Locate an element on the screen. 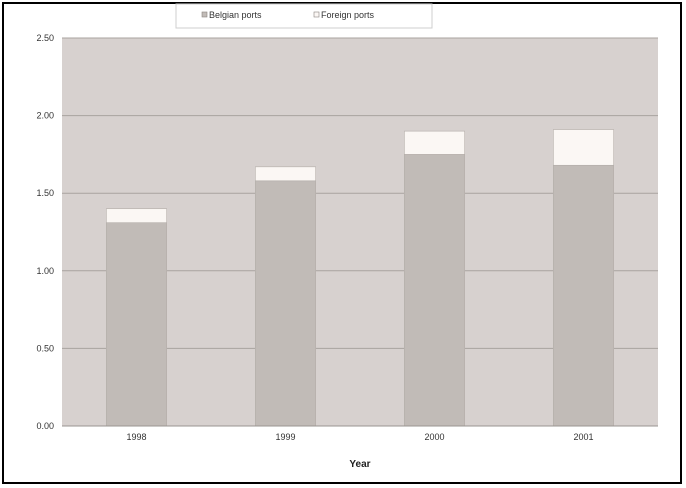 This screenshot has width=686, height=488. legend: Belgian ports Foreign ports is located at coordinates (304, 16).